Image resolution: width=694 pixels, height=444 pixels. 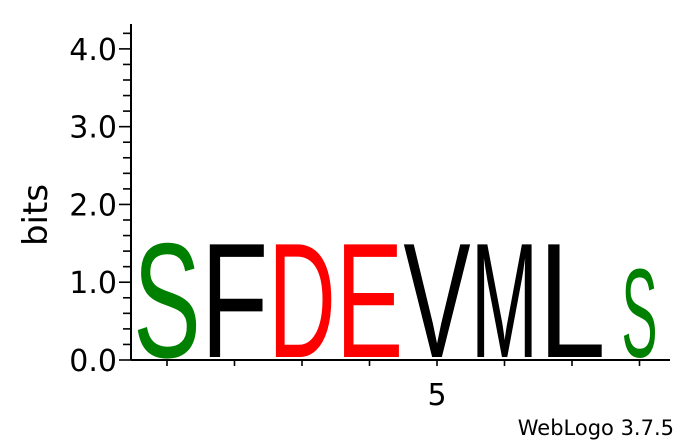 What do you see at coordinates (436, 300) in the screenshot?
I see `logo-letter-v-pos5: V` at bounding box center [436, 300].